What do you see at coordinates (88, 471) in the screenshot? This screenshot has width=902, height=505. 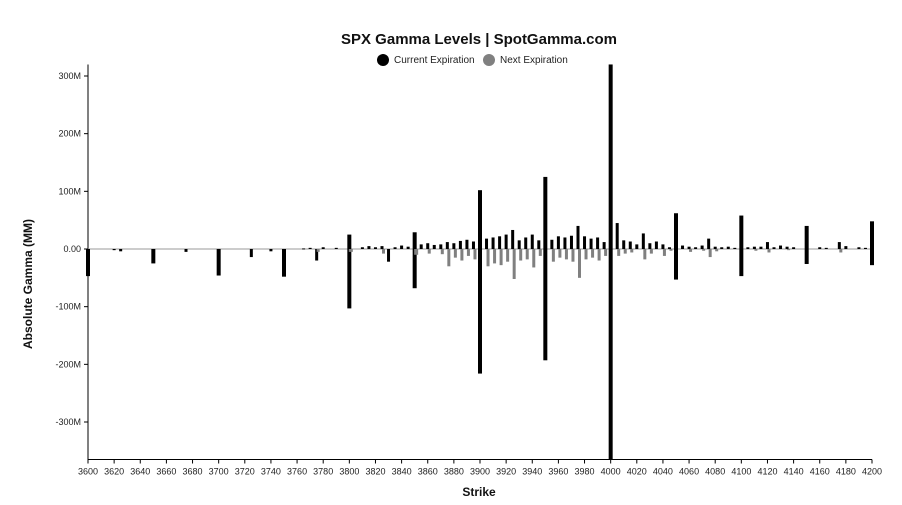 I see `x-tick-label: 3600` at bounding box center [88, 471].